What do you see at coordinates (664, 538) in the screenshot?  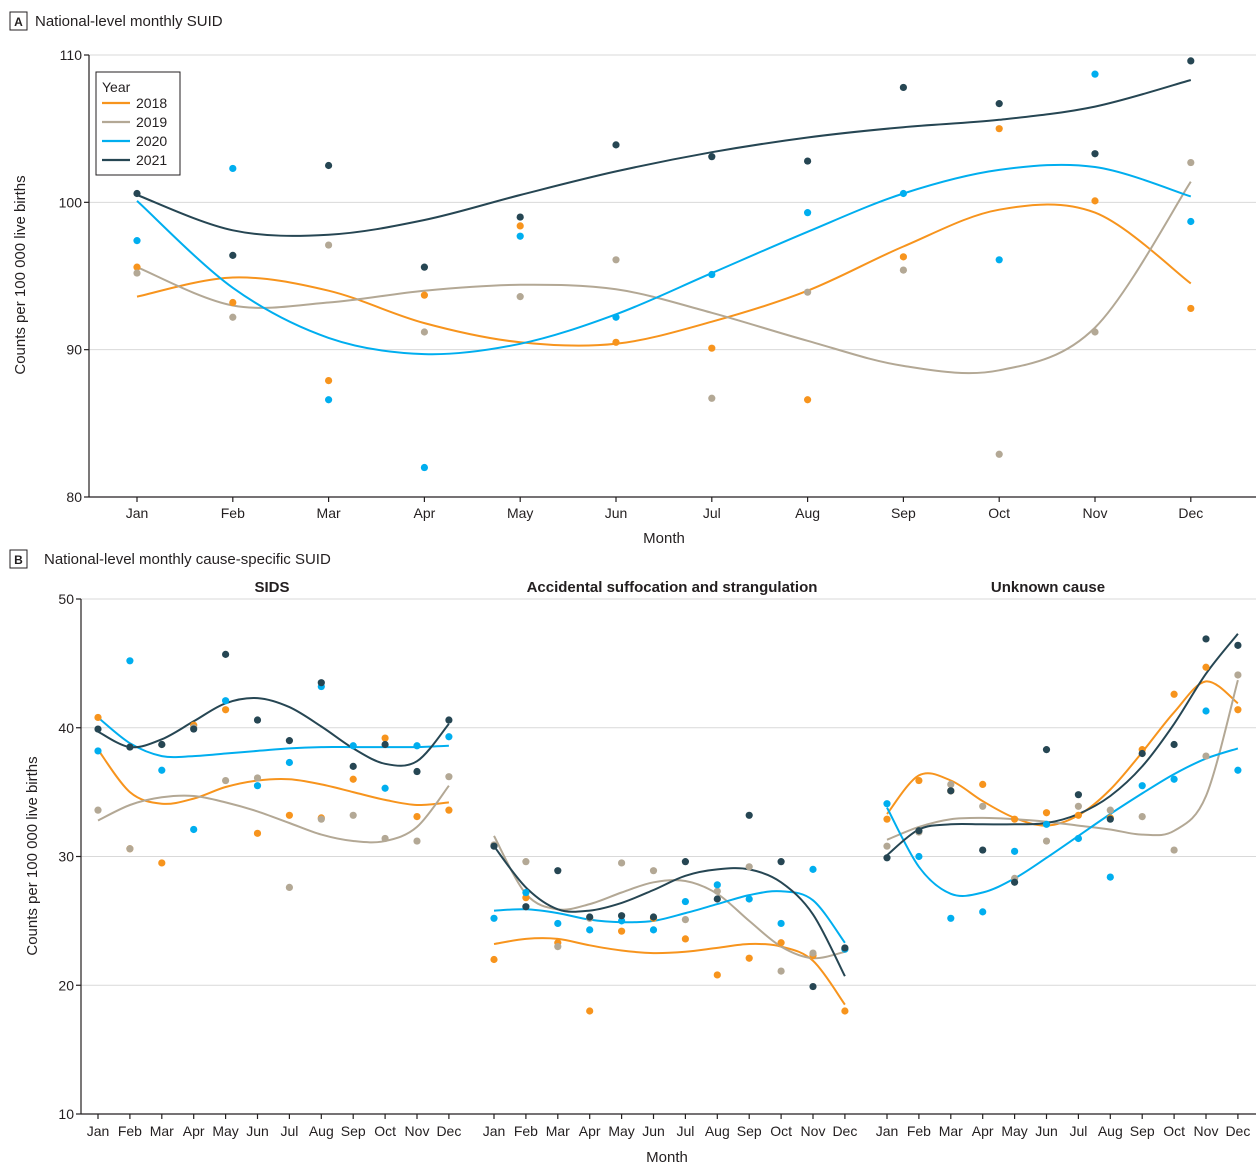 I see `panel-a-x-axis-title: Month` at bounding box center [664, 538].